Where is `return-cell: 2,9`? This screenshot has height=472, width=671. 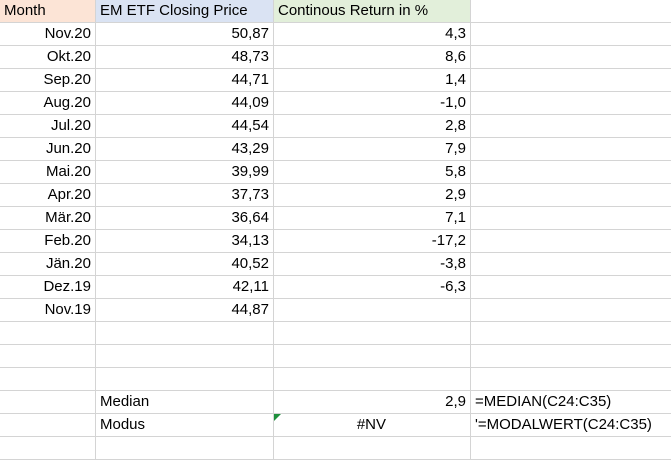
return-cell: 2,9 is located at coordinates (372, 195).